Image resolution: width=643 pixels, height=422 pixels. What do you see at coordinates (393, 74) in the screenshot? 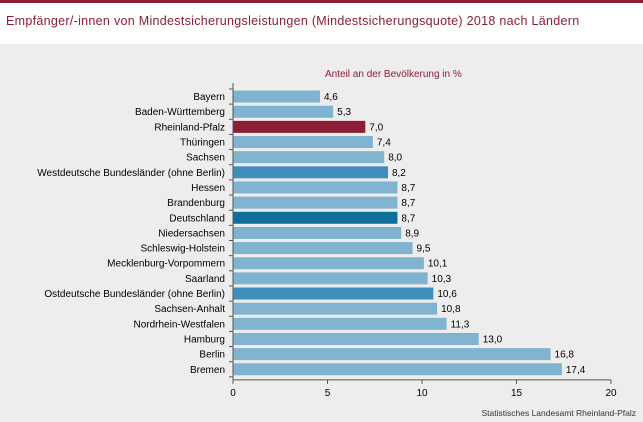
I see `chart-subtitle: Anteil an der Bevölkerung in %` at bounding box center [393, 74].